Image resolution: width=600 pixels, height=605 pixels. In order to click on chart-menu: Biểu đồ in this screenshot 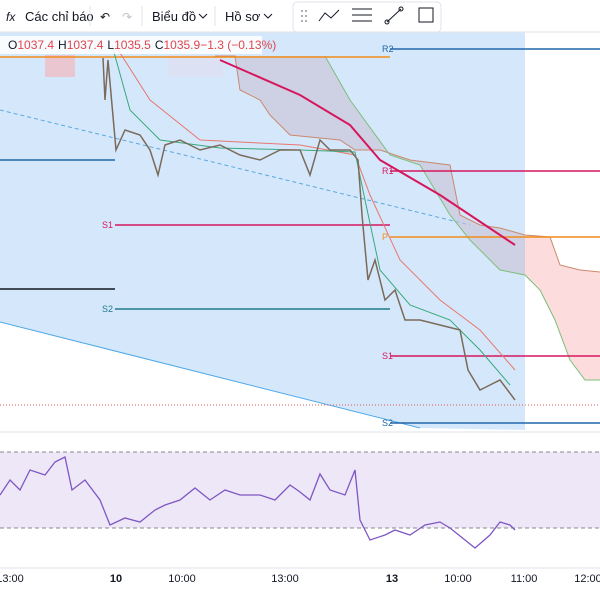, I will do `click(174, 16)`.